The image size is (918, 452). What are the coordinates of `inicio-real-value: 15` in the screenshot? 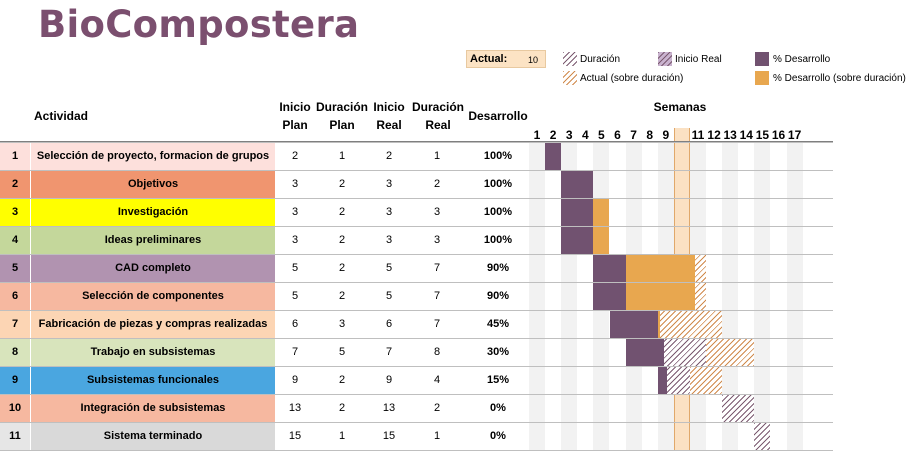 It's located at (389, 436).